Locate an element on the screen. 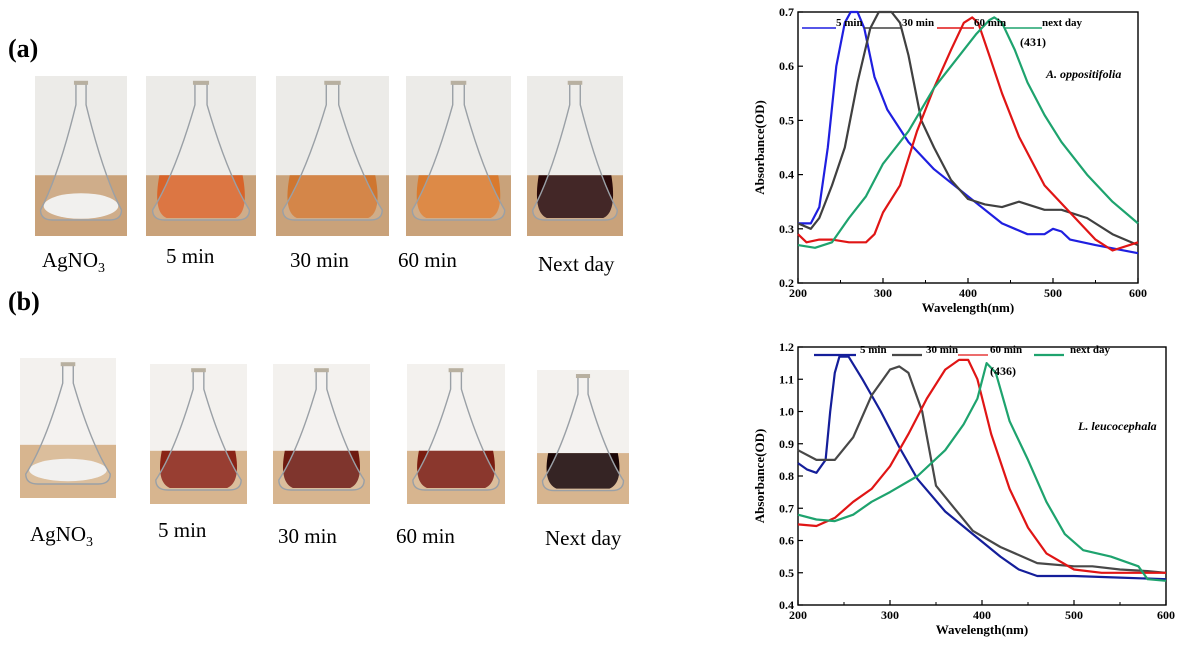  y-tick-label: 1.0 is located at coordinates (786, 412).